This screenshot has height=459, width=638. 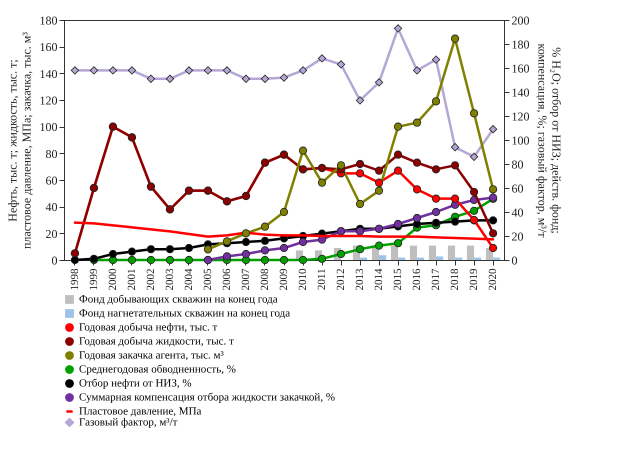 I want to click on y-tick-label: 20, so click(x=52, y=233).